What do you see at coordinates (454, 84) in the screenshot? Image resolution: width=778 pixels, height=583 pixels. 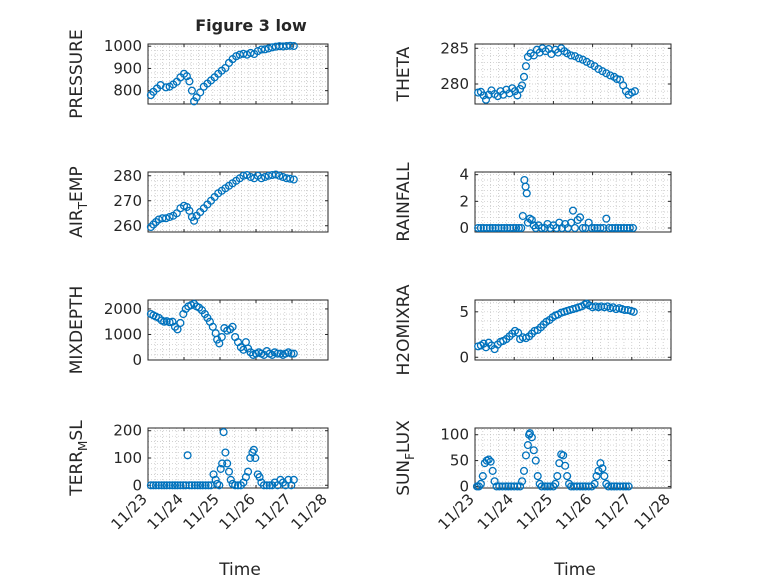 I see `y-tick-label: 280` at bounding box center [454, 84].